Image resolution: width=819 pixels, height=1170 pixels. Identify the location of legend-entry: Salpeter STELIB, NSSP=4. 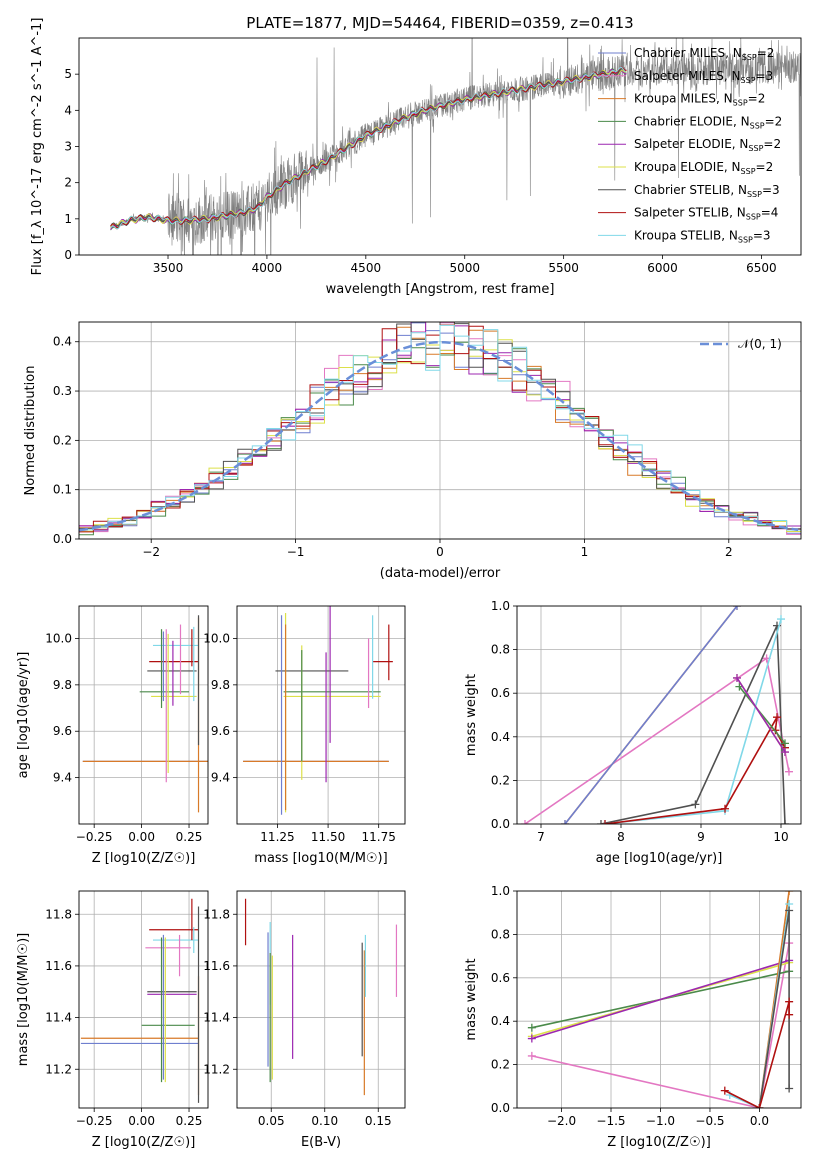
(706, 214).